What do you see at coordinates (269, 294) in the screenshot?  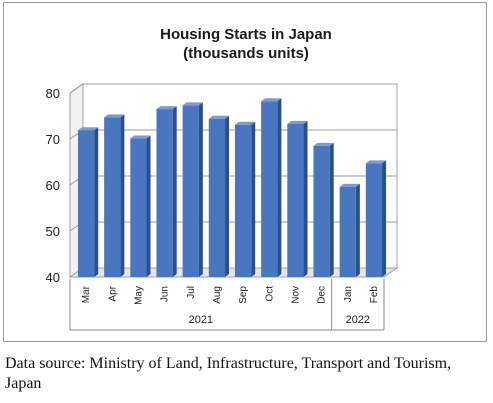 I see `x-category-label: Oct` at bounding box center [269, 294].